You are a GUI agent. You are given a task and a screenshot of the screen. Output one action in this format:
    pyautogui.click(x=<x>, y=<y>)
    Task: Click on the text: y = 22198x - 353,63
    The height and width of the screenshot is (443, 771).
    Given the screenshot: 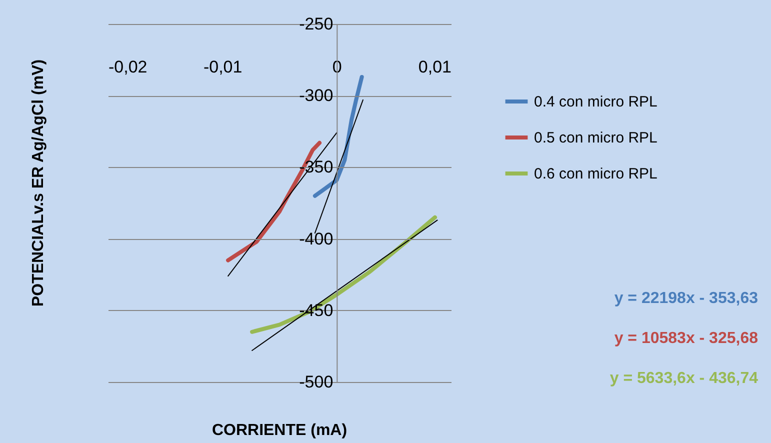 What is the action you would take?
    pyautogui.click(x=686, y=298)
    